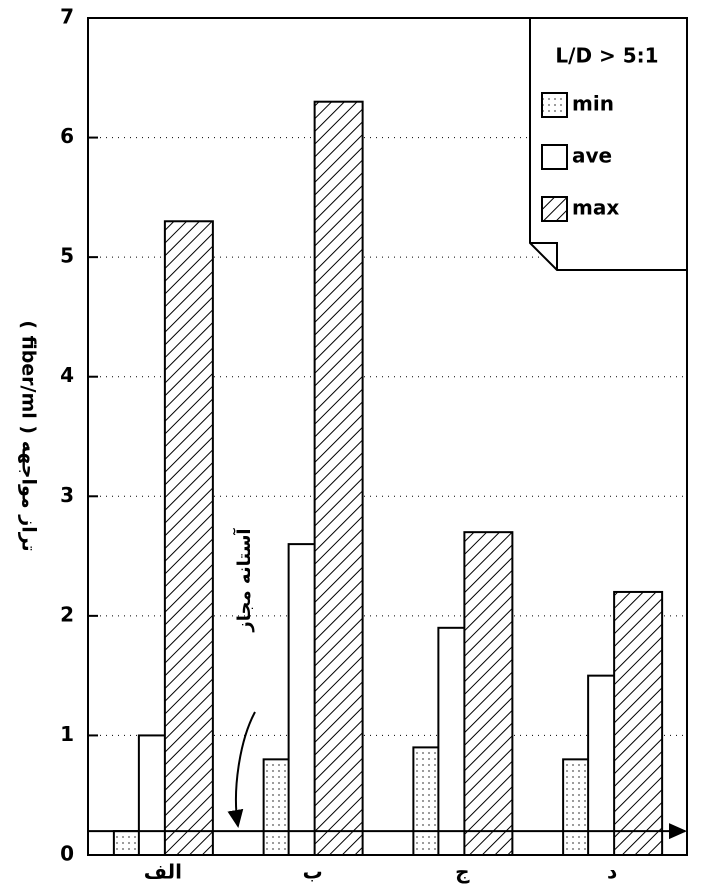 The width and height of the screenshot is (702, 886). I want to click on legend-box, so click(608, 144).